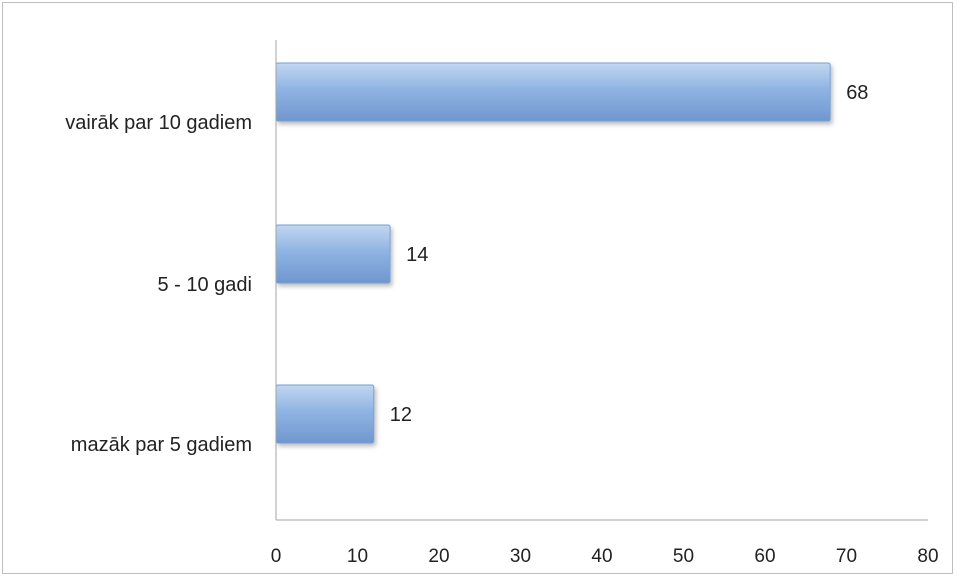 The height and width of the screenshot is (578, 957). Describe the element at coordinates (438, 556) in the screenshot. I see `x-tick-label-20: 20` at that location.